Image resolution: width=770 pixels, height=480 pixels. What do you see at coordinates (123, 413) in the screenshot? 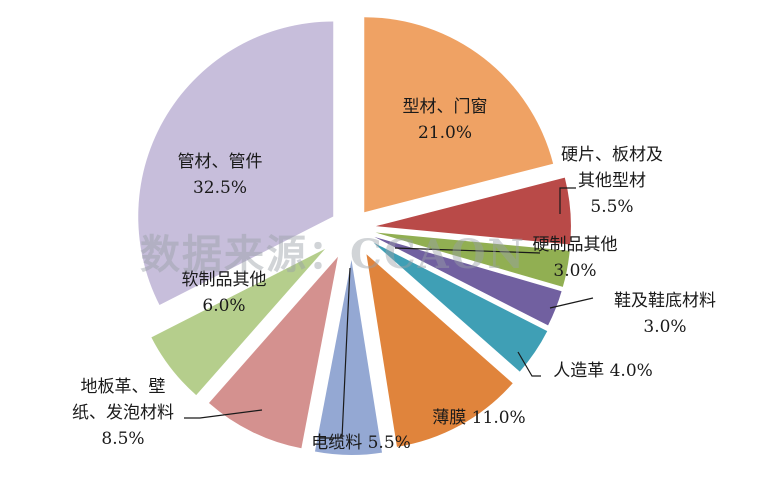
I see `slice-label: 地板革、壁纸、发泡材料 8.5%` at bounding box center [123, 413].